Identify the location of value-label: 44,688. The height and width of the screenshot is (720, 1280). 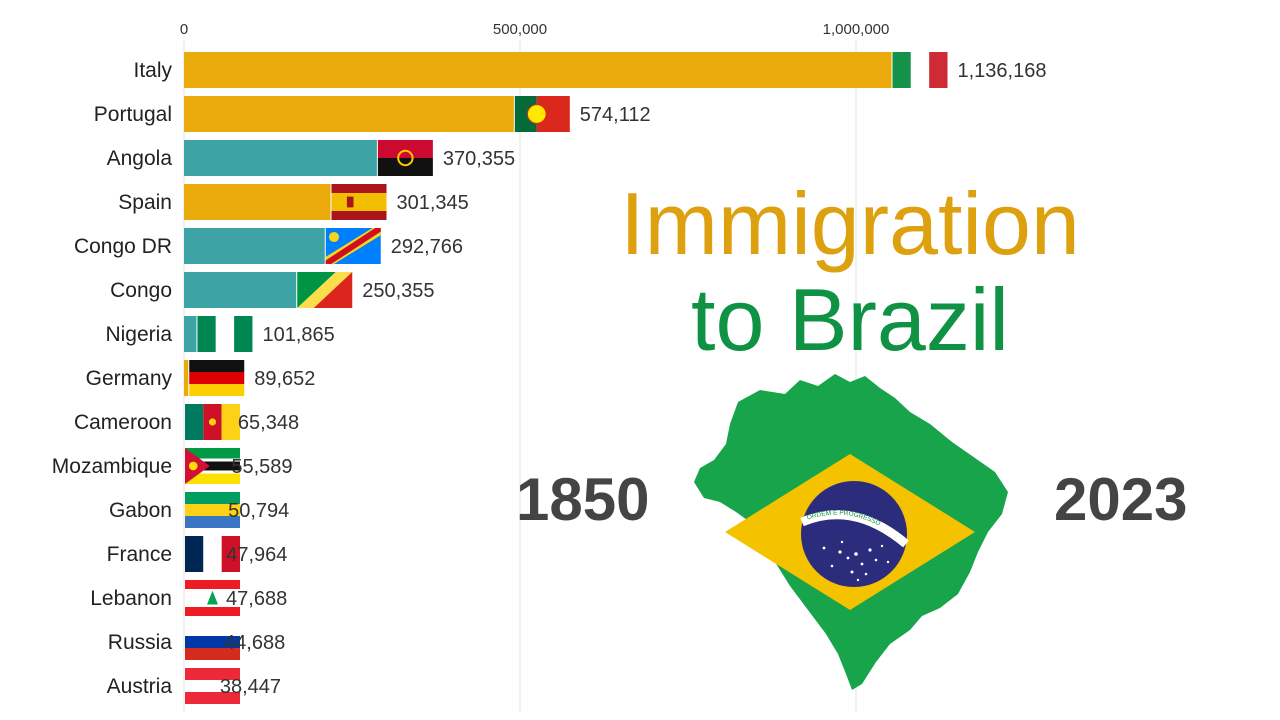
(254, 643).